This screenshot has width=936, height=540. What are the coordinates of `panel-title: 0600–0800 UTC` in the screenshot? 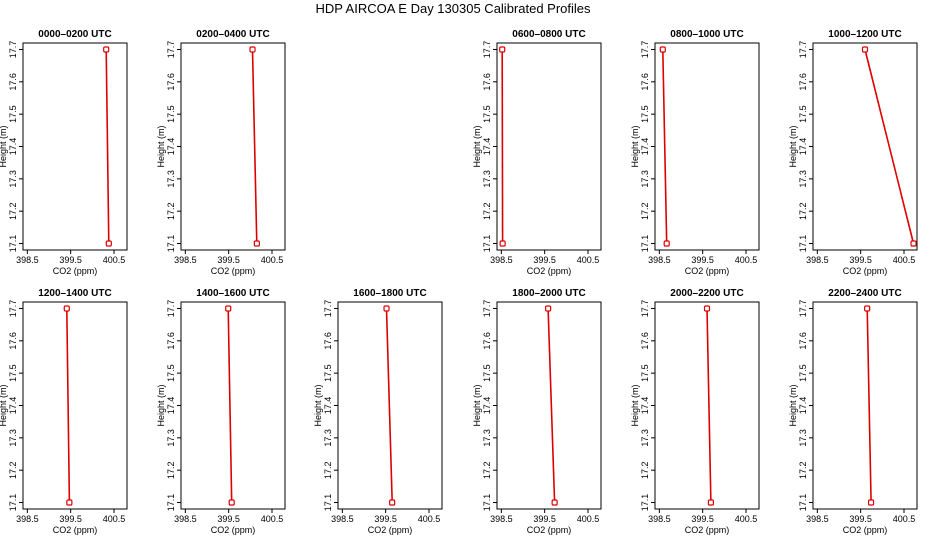 It's located at (548, 34).